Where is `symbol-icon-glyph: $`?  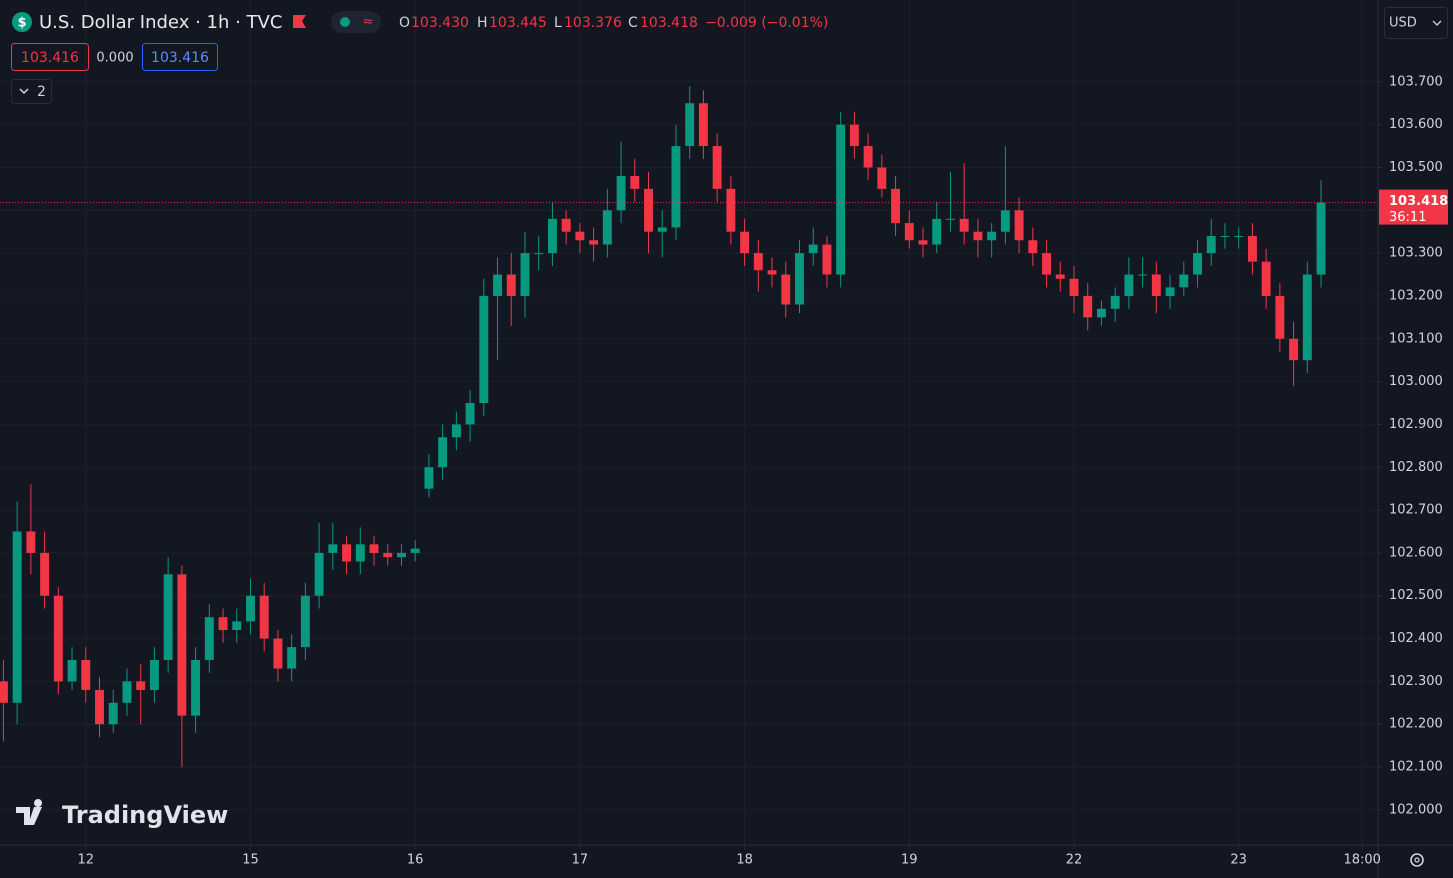 symbol-icon-glyph: $ is located at coordinates (21, 23).